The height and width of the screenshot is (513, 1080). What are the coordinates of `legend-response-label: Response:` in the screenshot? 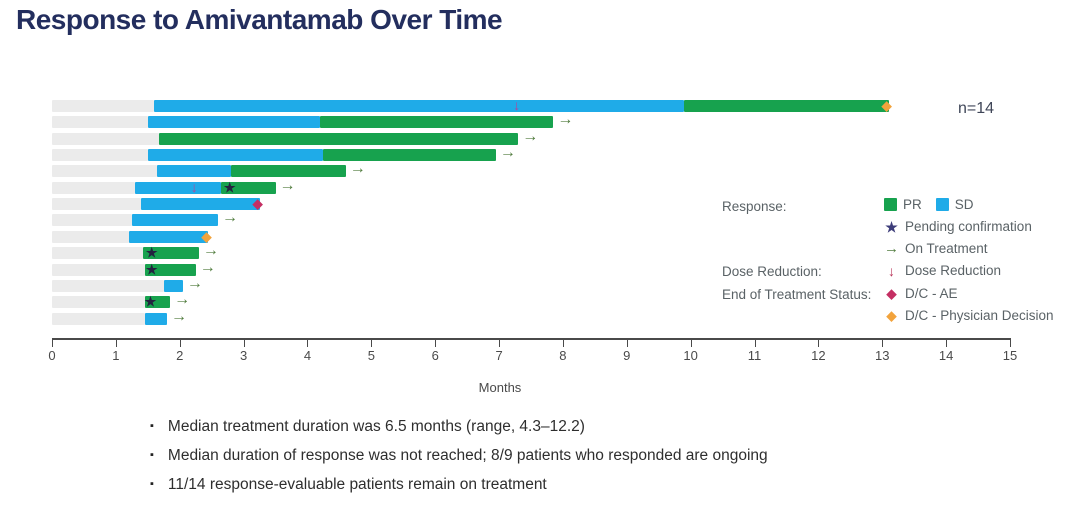 It's located at (754, 206).